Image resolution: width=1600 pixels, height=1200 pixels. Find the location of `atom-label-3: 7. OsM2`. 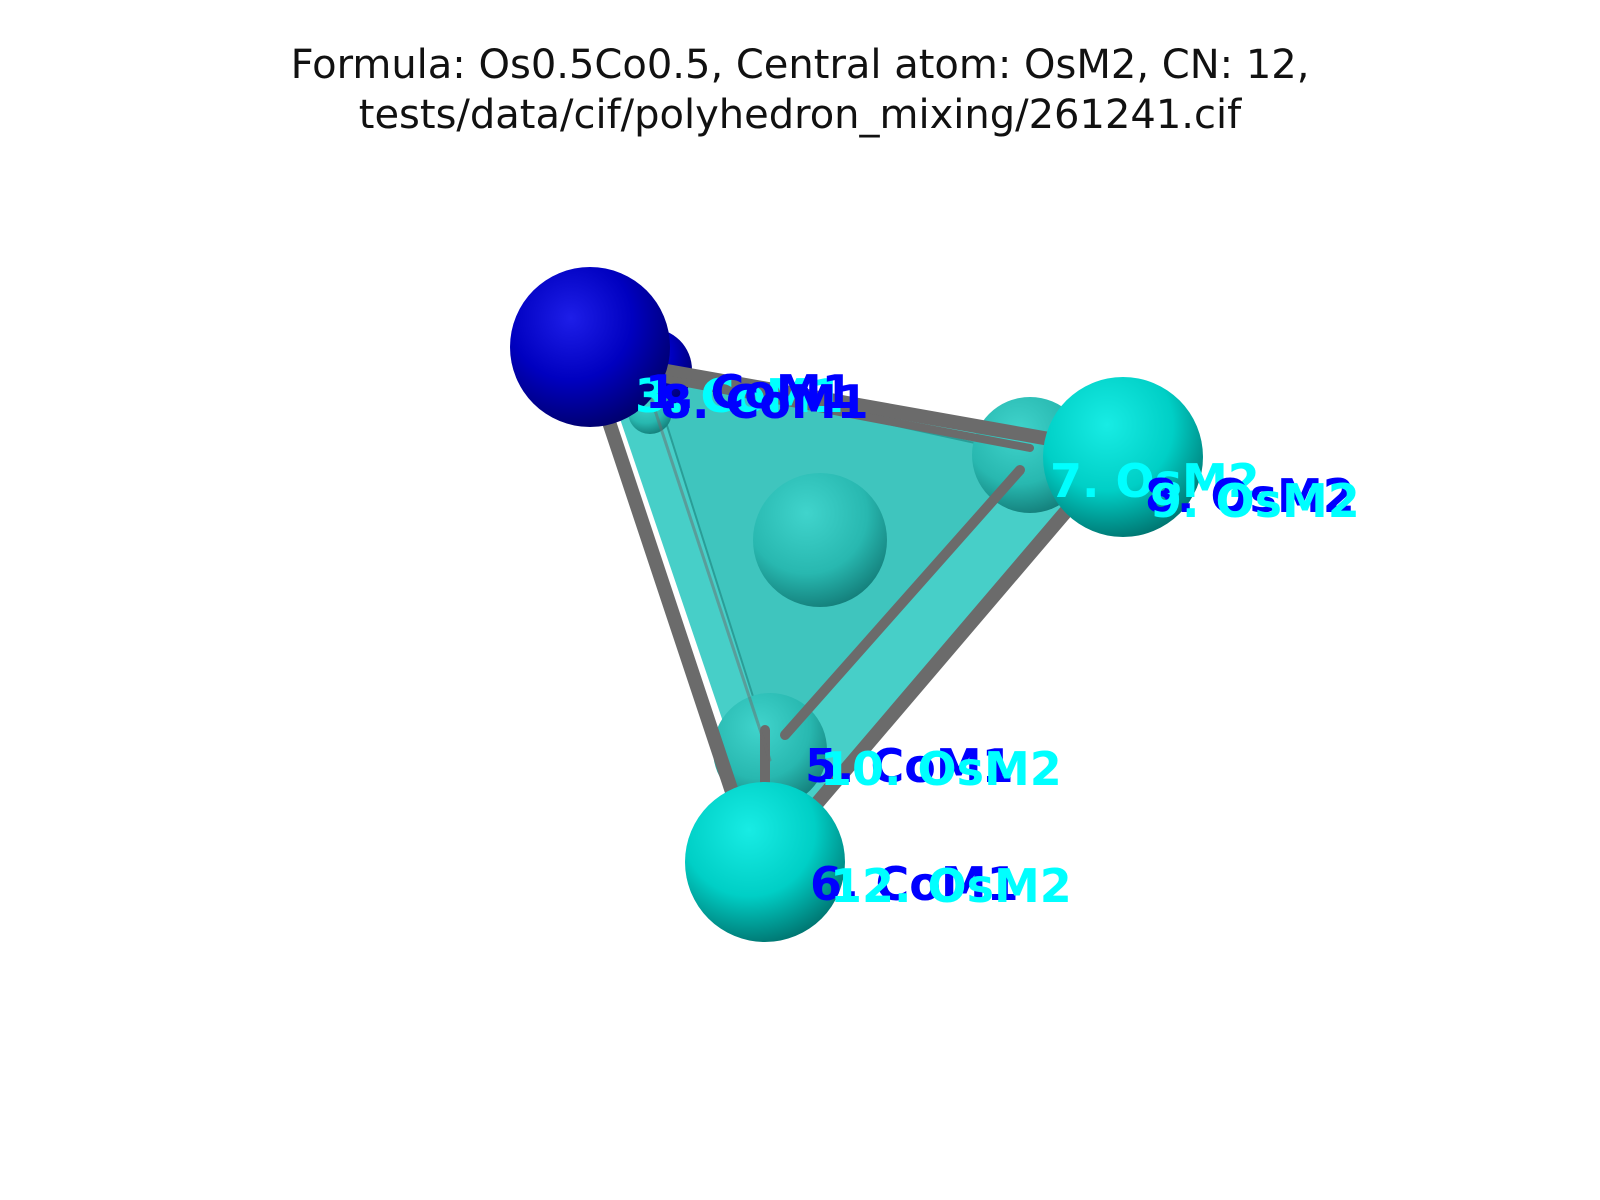

atom-label-3: 7. OsM2 is located at coordinates (1155, 481).